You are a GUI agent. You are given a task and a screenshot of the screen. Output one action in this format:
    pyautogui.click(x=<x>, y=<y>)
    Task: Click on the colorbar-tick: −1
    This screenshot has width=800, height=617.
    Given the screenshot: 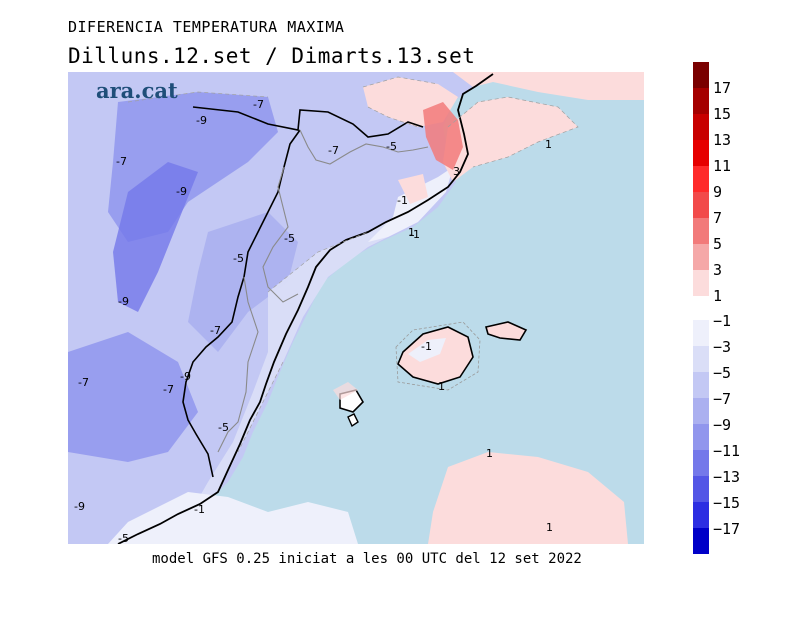 What is the action you would take?
    pyautogui.click(x=722, y=321)
    